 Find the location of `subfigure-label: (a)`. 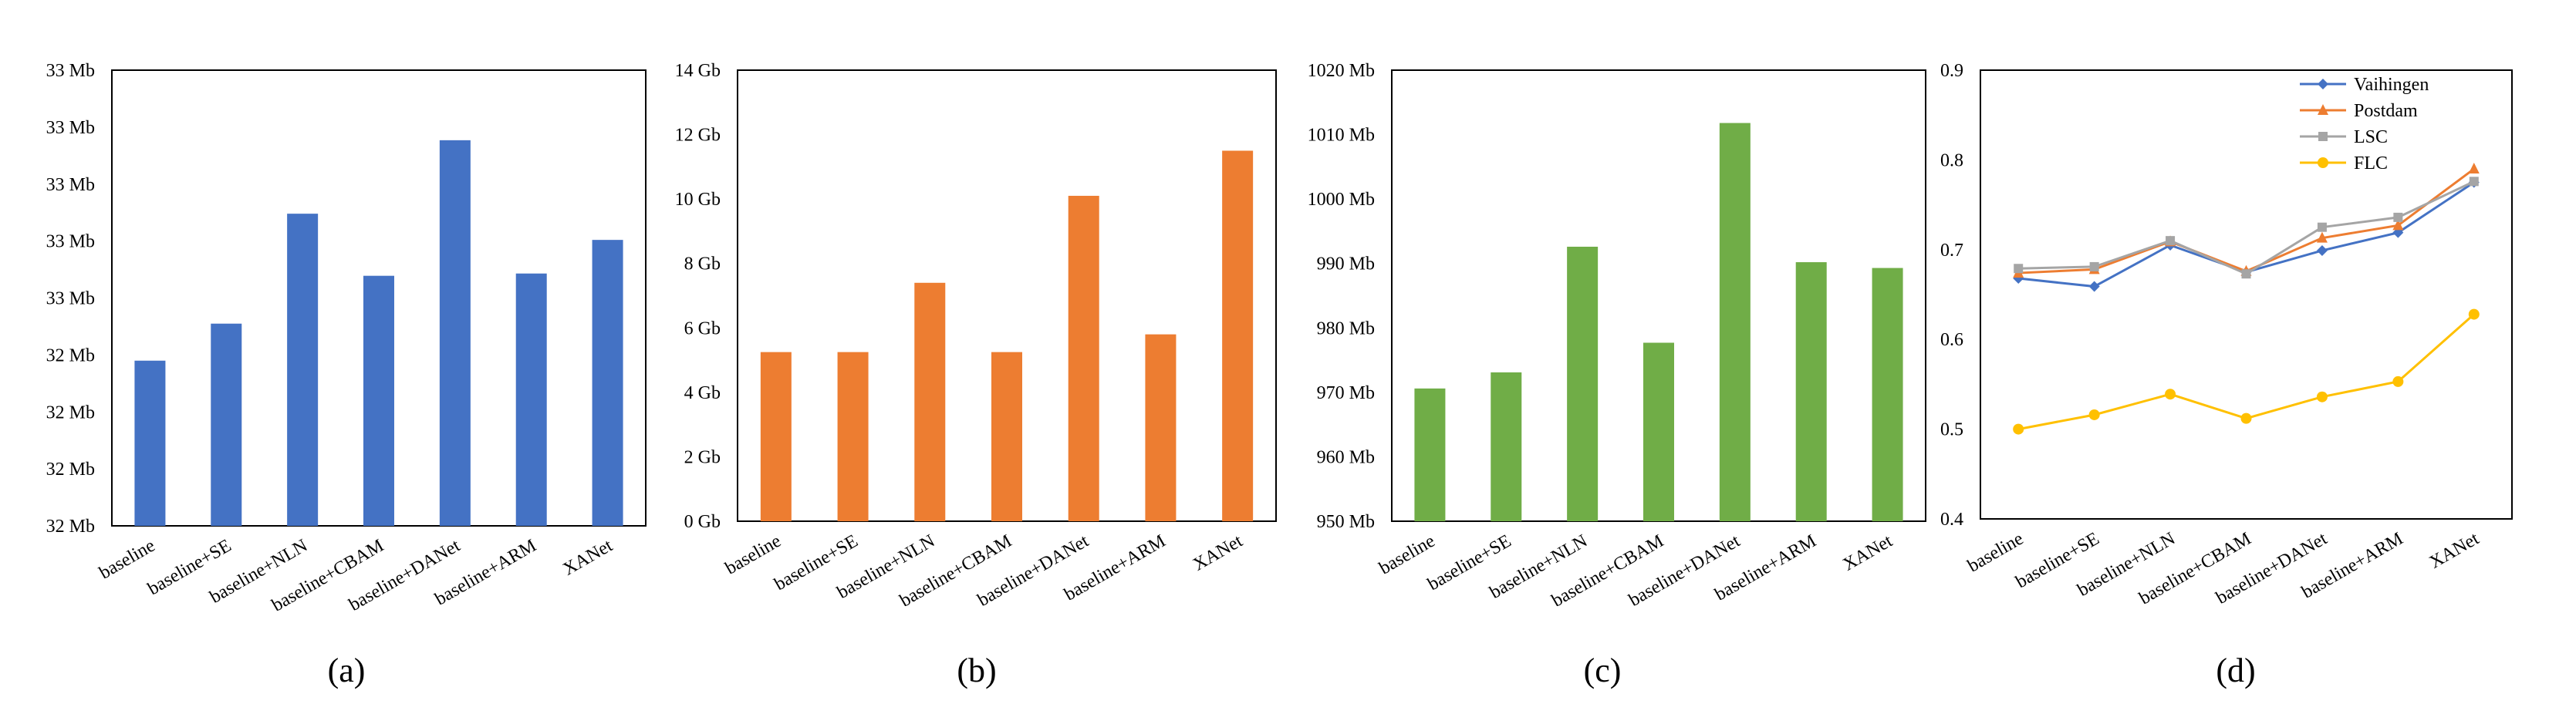

subfigure-label: (a) is located at coordinates (347, 670).